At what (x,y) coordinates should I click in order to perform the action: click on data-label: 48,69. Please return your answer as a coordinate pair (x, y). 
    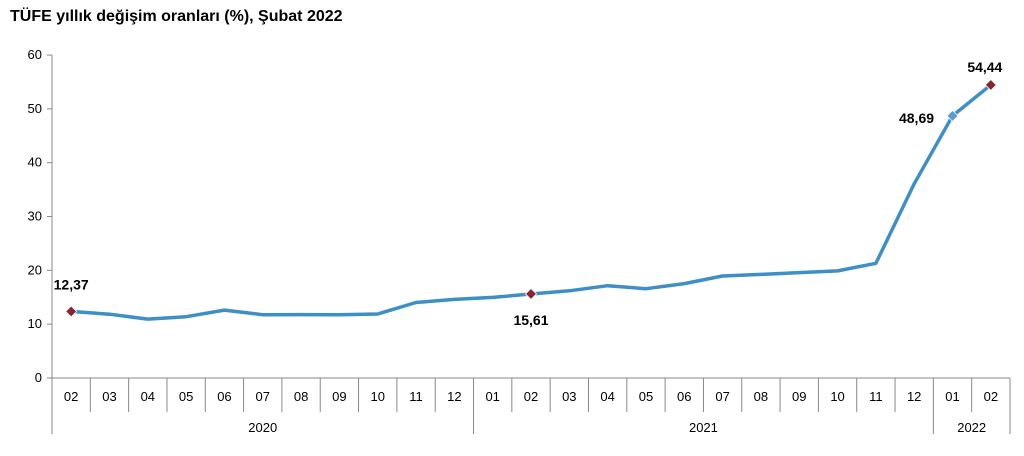
    Looking at the image, I should click on (916, 118).